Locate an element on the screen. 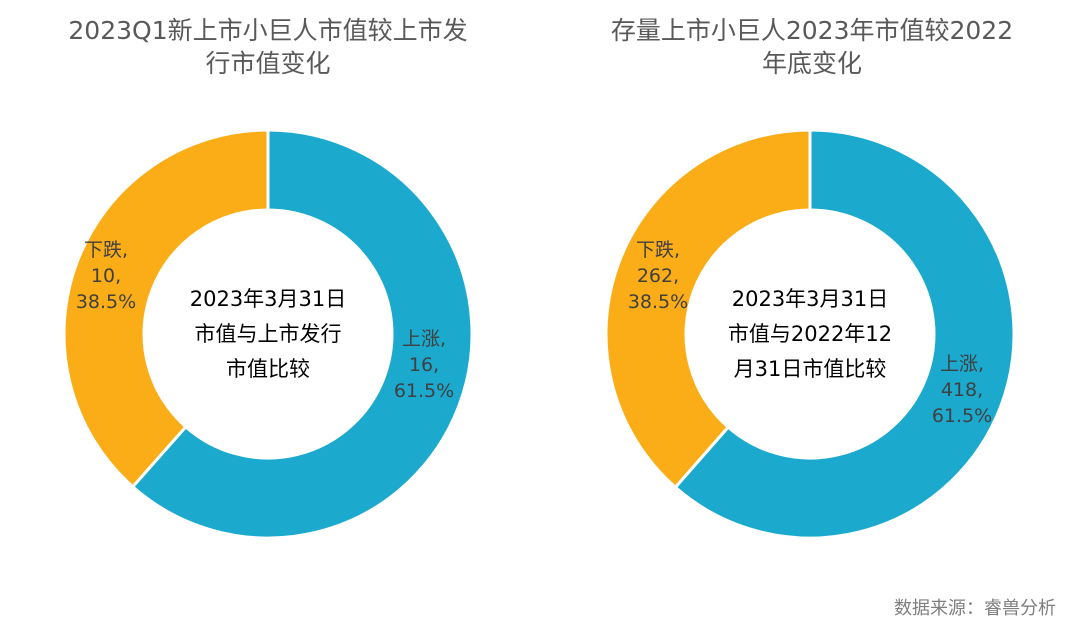 This screenshot has width=1080, height=627. chart-title-new-listings: 2023Q1新上市小巨人市值较上市发 行市值变化 is located at coordinates (268, 47).